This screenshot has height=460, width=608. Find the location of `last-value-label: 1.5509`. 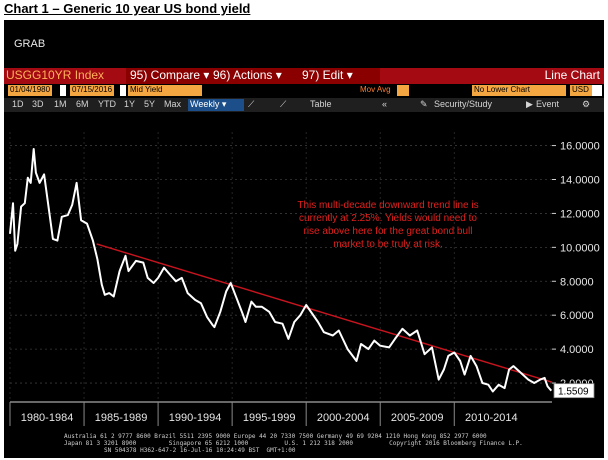

last-value-label: 1.5509 is located at coordinates (573, 392).